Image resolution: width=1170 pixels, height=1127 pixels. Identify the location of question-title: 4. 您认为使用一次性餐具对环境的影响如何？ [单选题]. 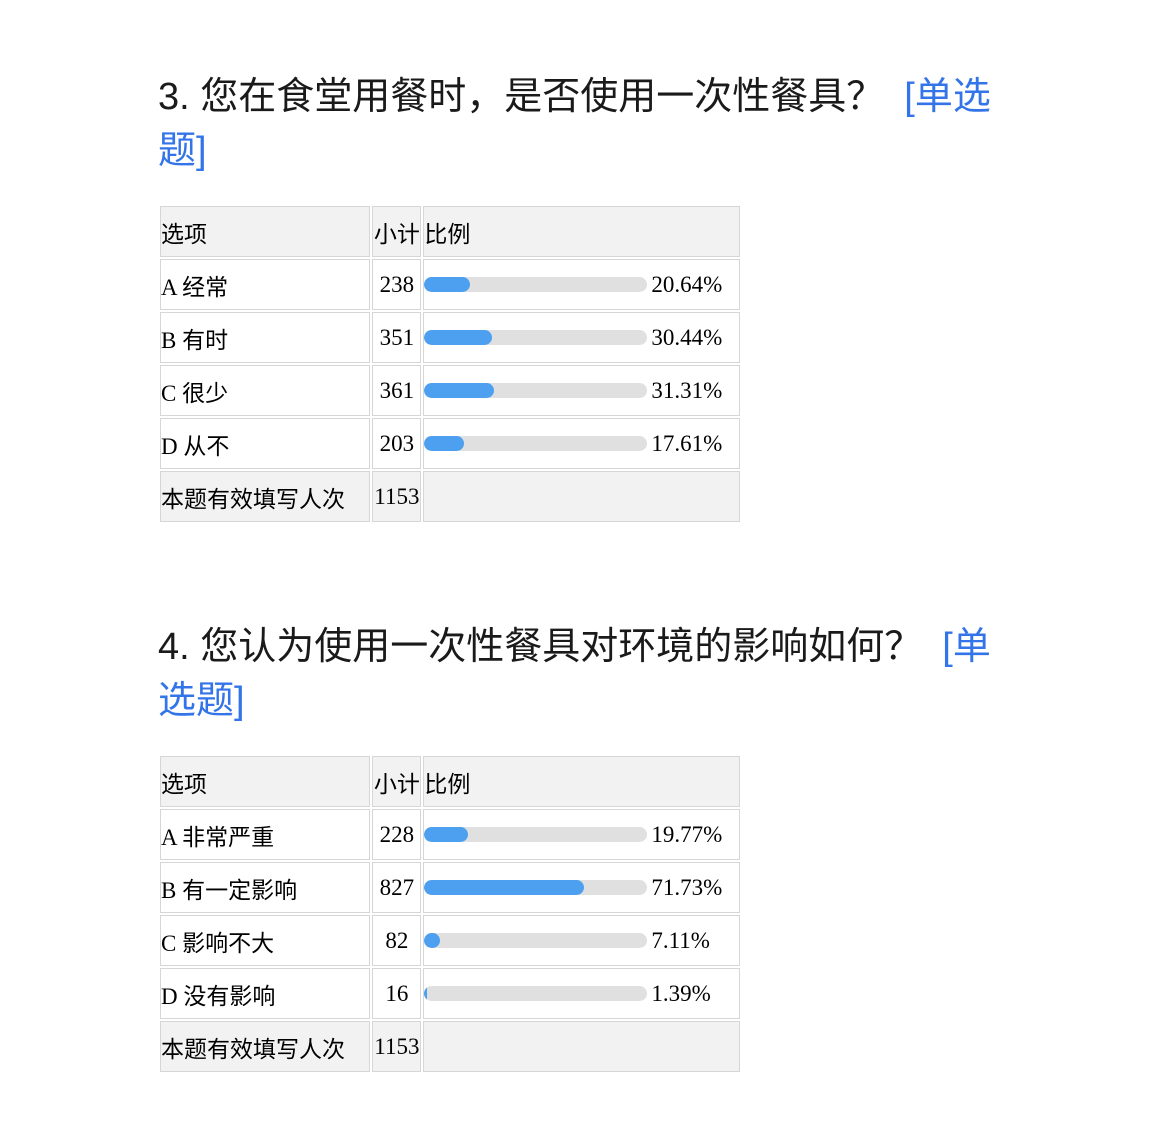
(583, 674).